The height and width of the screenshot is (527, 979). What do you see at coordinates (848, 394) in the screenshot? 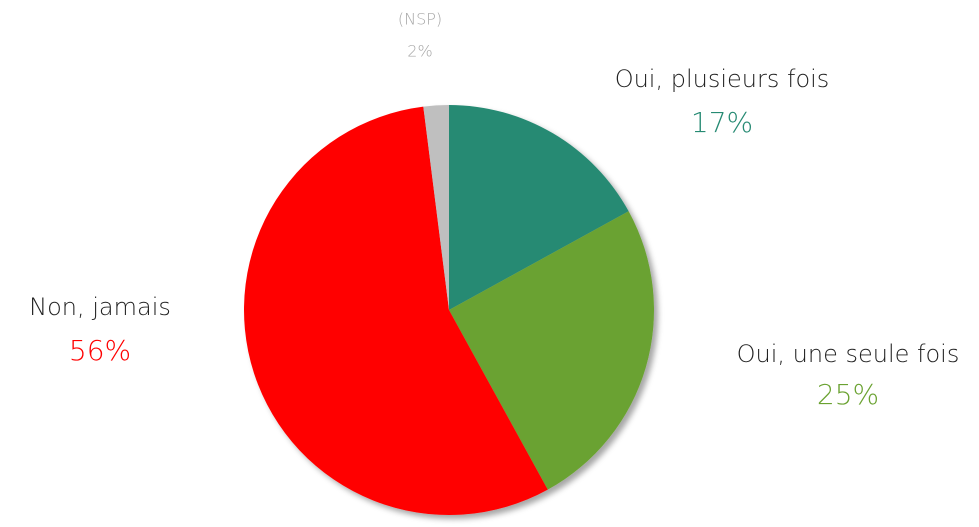
I see `value-label: 25%` at bounding box center [848, 394].